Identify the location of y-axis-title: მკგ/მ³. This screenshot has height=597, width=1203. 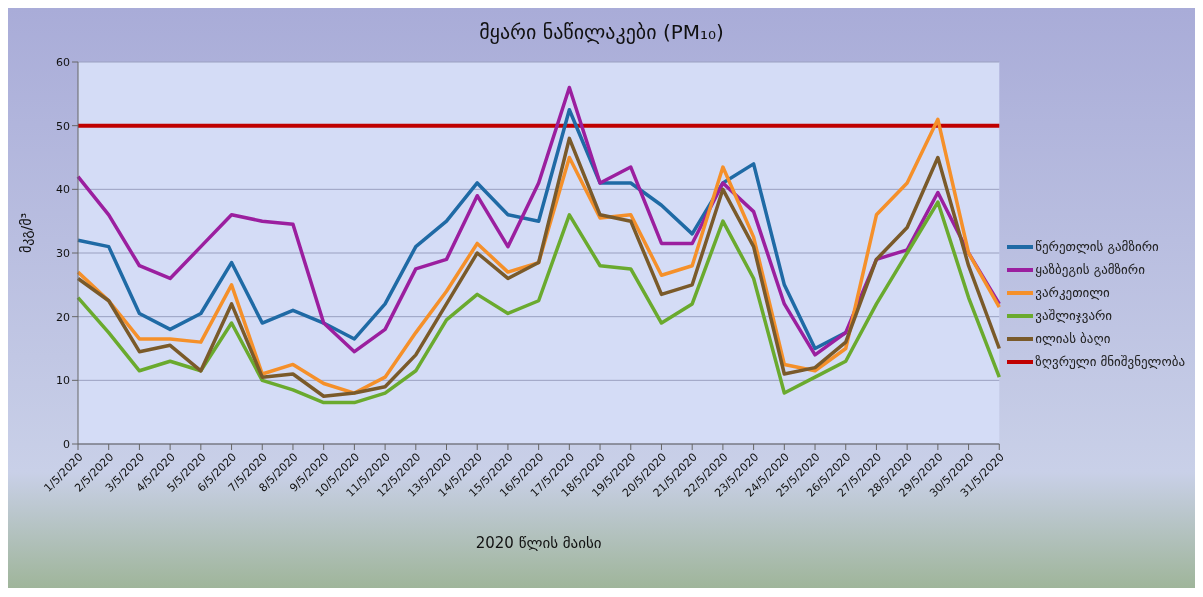
(25, 232).